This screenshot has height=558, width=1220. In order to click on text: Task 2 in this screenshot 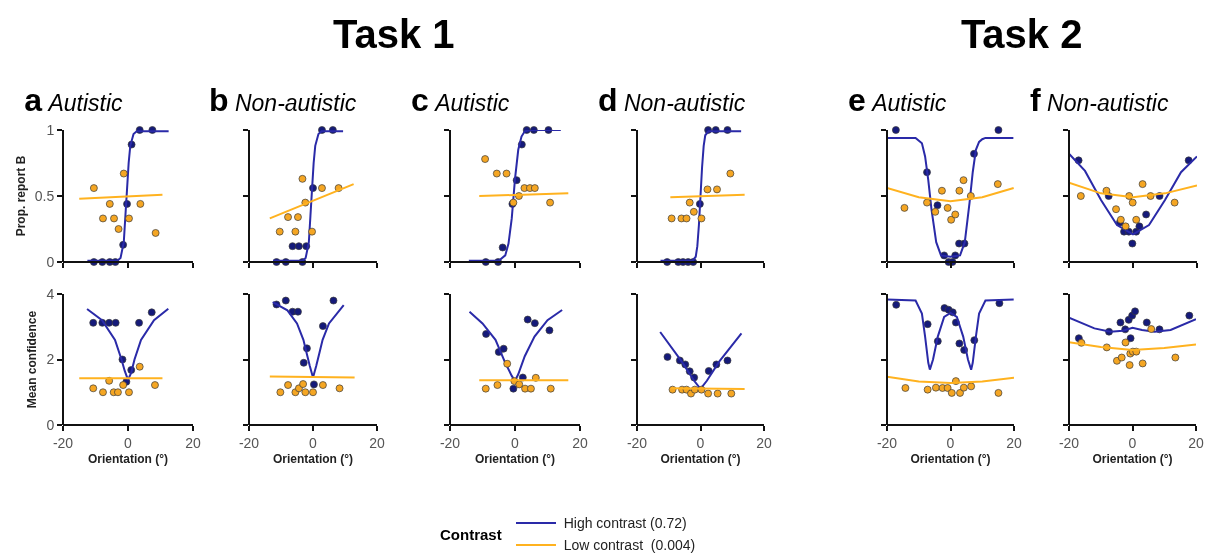, I will do `click(1021, 34)`.